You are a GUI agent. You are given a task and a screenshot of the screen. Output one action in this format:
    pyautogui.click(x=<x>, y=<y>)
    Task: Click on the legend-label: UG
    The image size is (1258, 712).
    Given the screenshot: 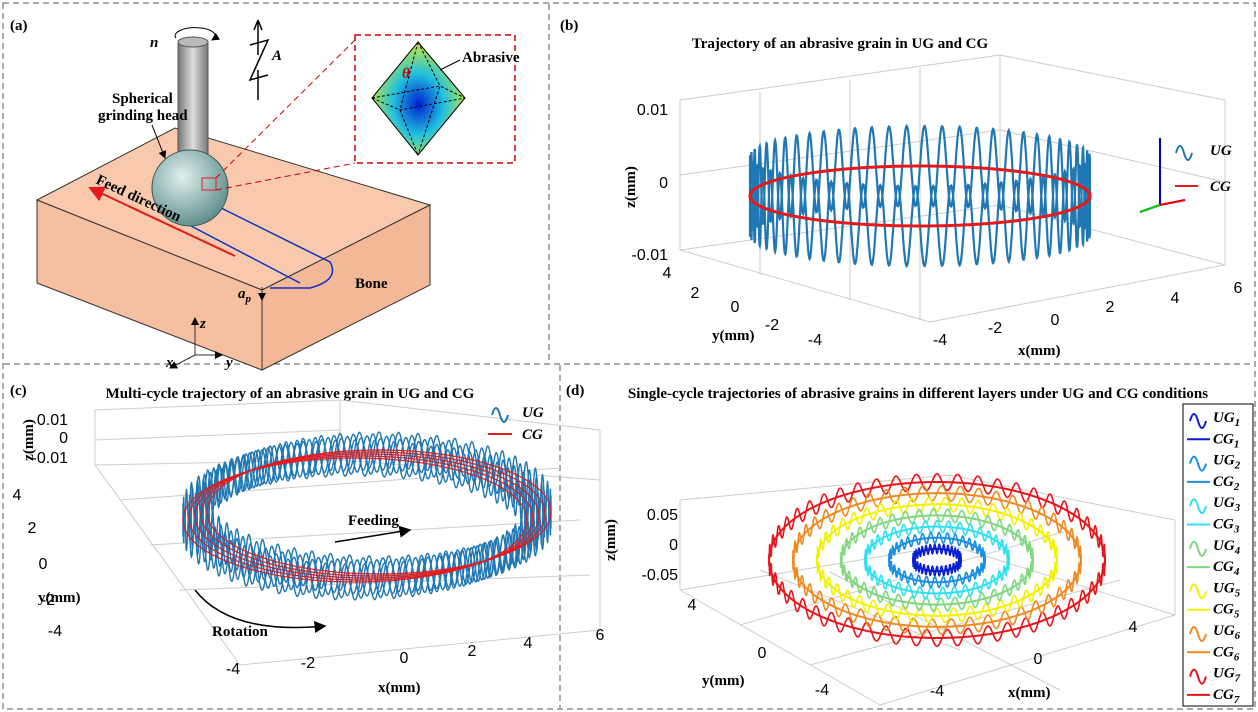 What is the action you would take?
    pyautogui.click(x=1221, y=151)
    